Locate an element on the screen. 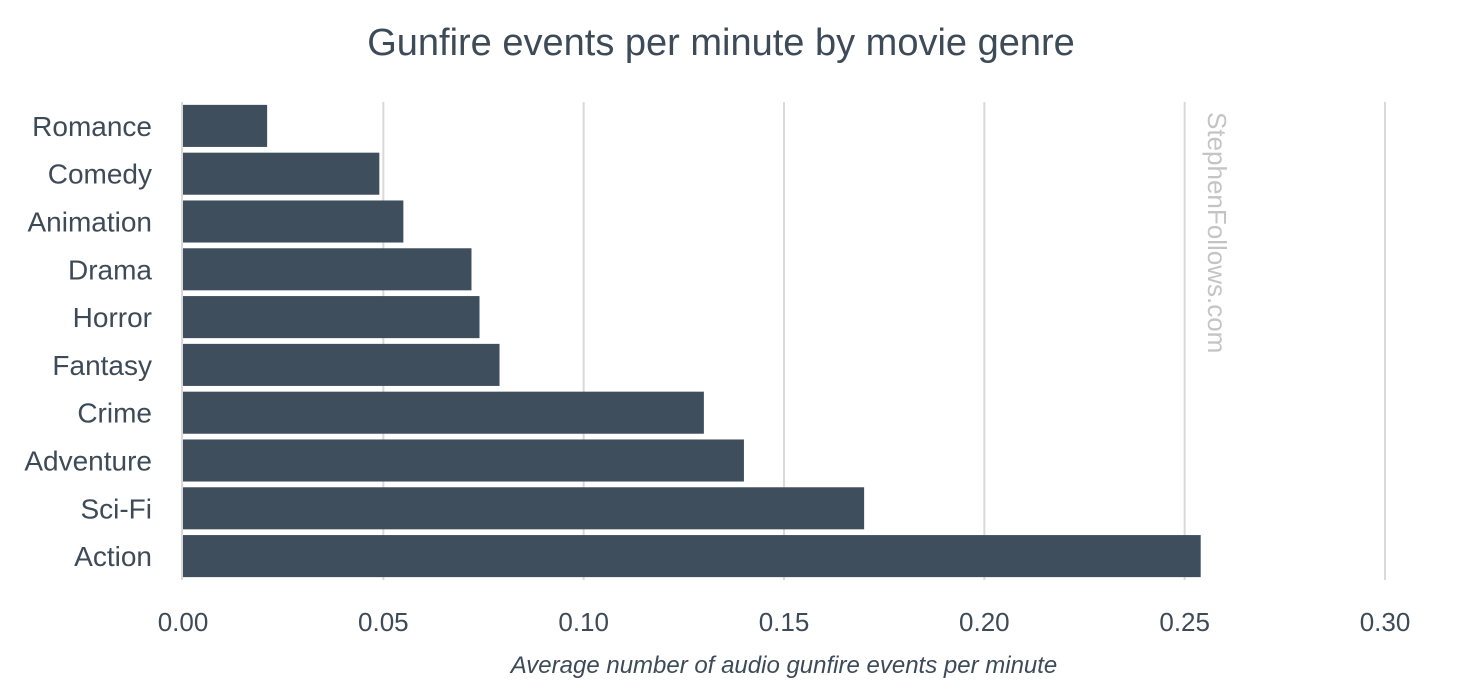 This screenshot has width=1463, height=692. bar-drama is located at coordinates (327, 269).